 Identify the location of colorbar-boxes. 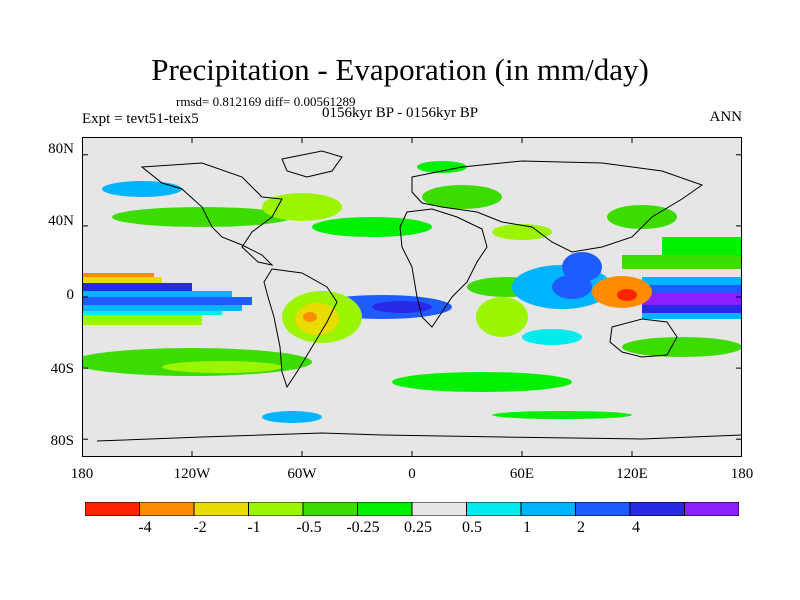
(412, 509).